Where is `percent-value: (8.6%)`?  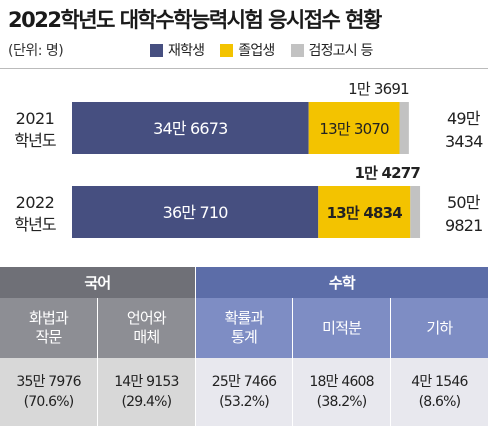
percent-value: (8.6%) is located at coordinates (440, 402).